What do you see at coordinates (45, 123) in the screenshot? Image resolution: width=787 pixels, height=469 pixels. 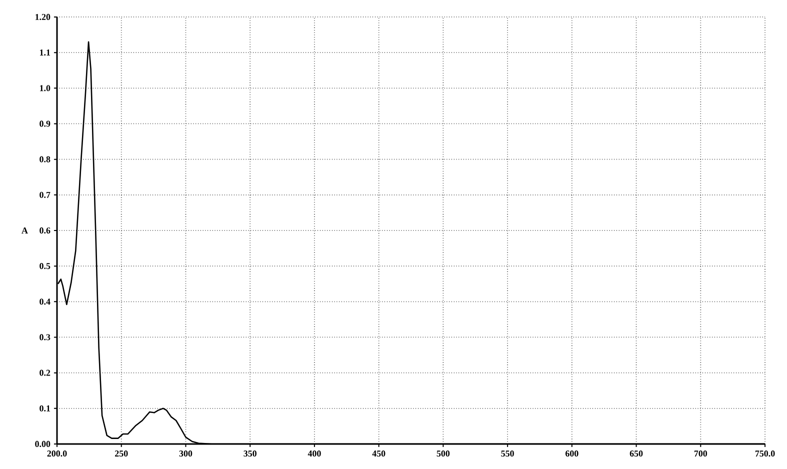 I see `y-tick-label: 0.9` at bounding box center [45, 123].